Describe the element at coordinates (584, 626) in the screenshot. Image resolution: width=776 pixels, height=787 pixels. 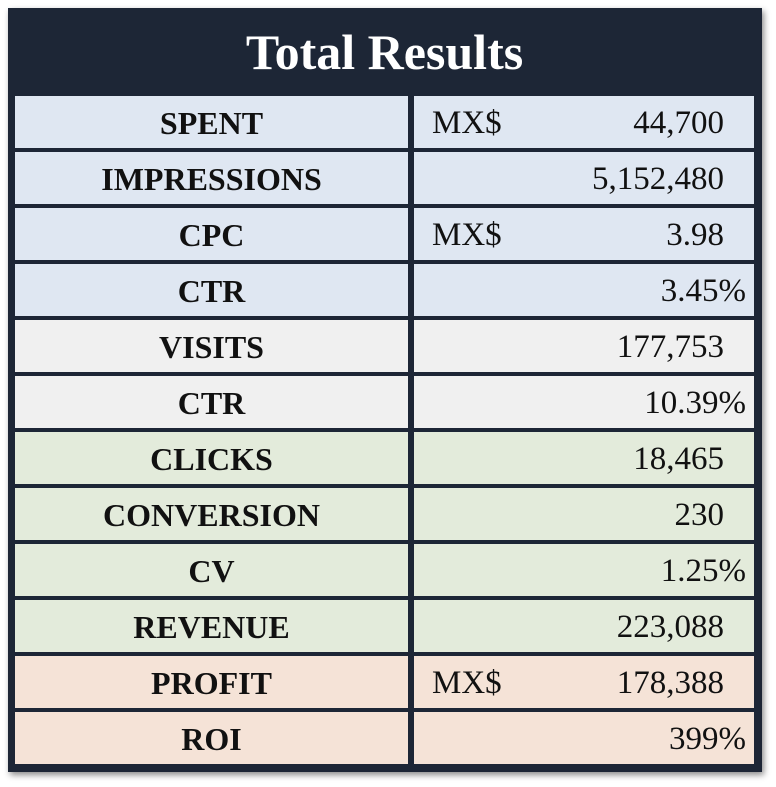
I see `value-cell: 223,088` at that location.